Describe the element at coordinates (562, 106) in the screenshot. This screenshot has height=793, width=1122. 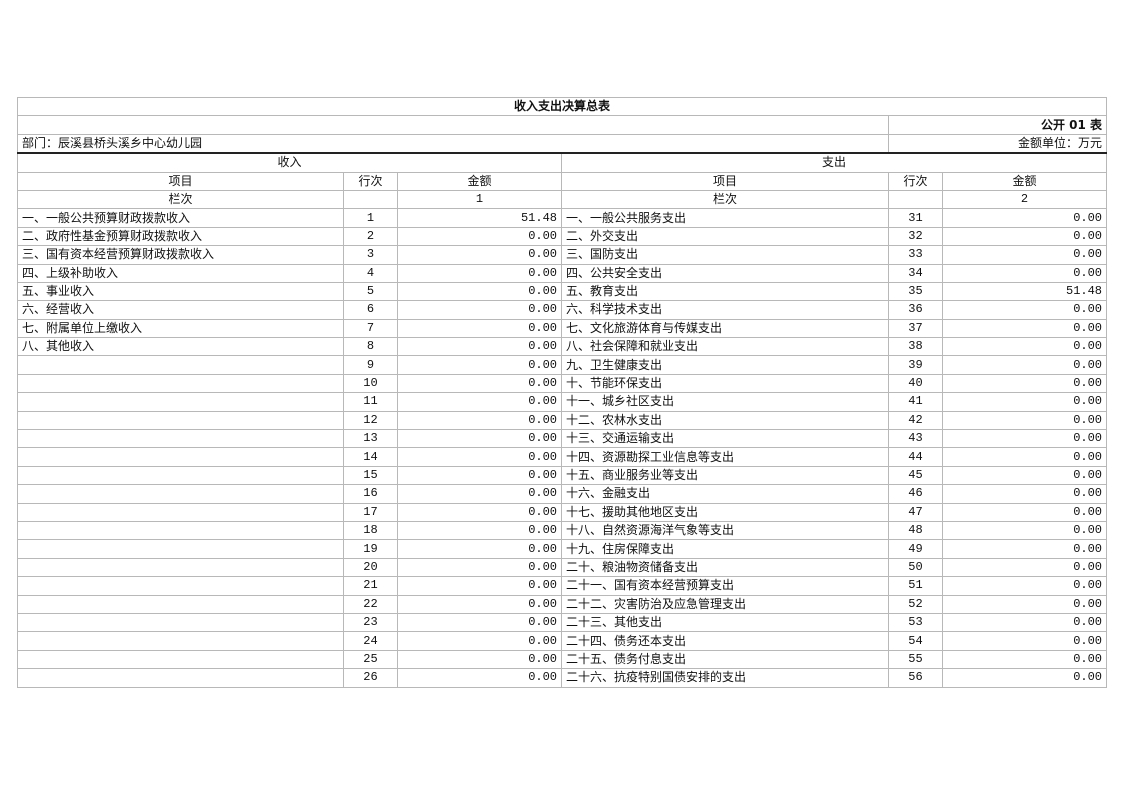
I see `page-title: 收入支出决算总表` at that location.